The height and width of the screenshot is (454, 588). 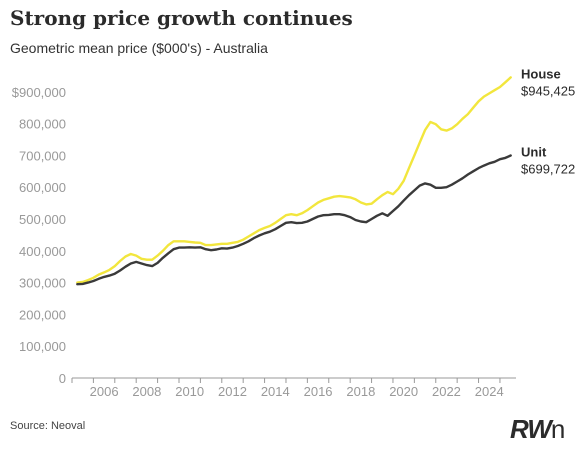 What do you see at coordinates (318, 391) in the screenshot?
I see `x-tick-label: 2016` at bounding box center [318, 391].